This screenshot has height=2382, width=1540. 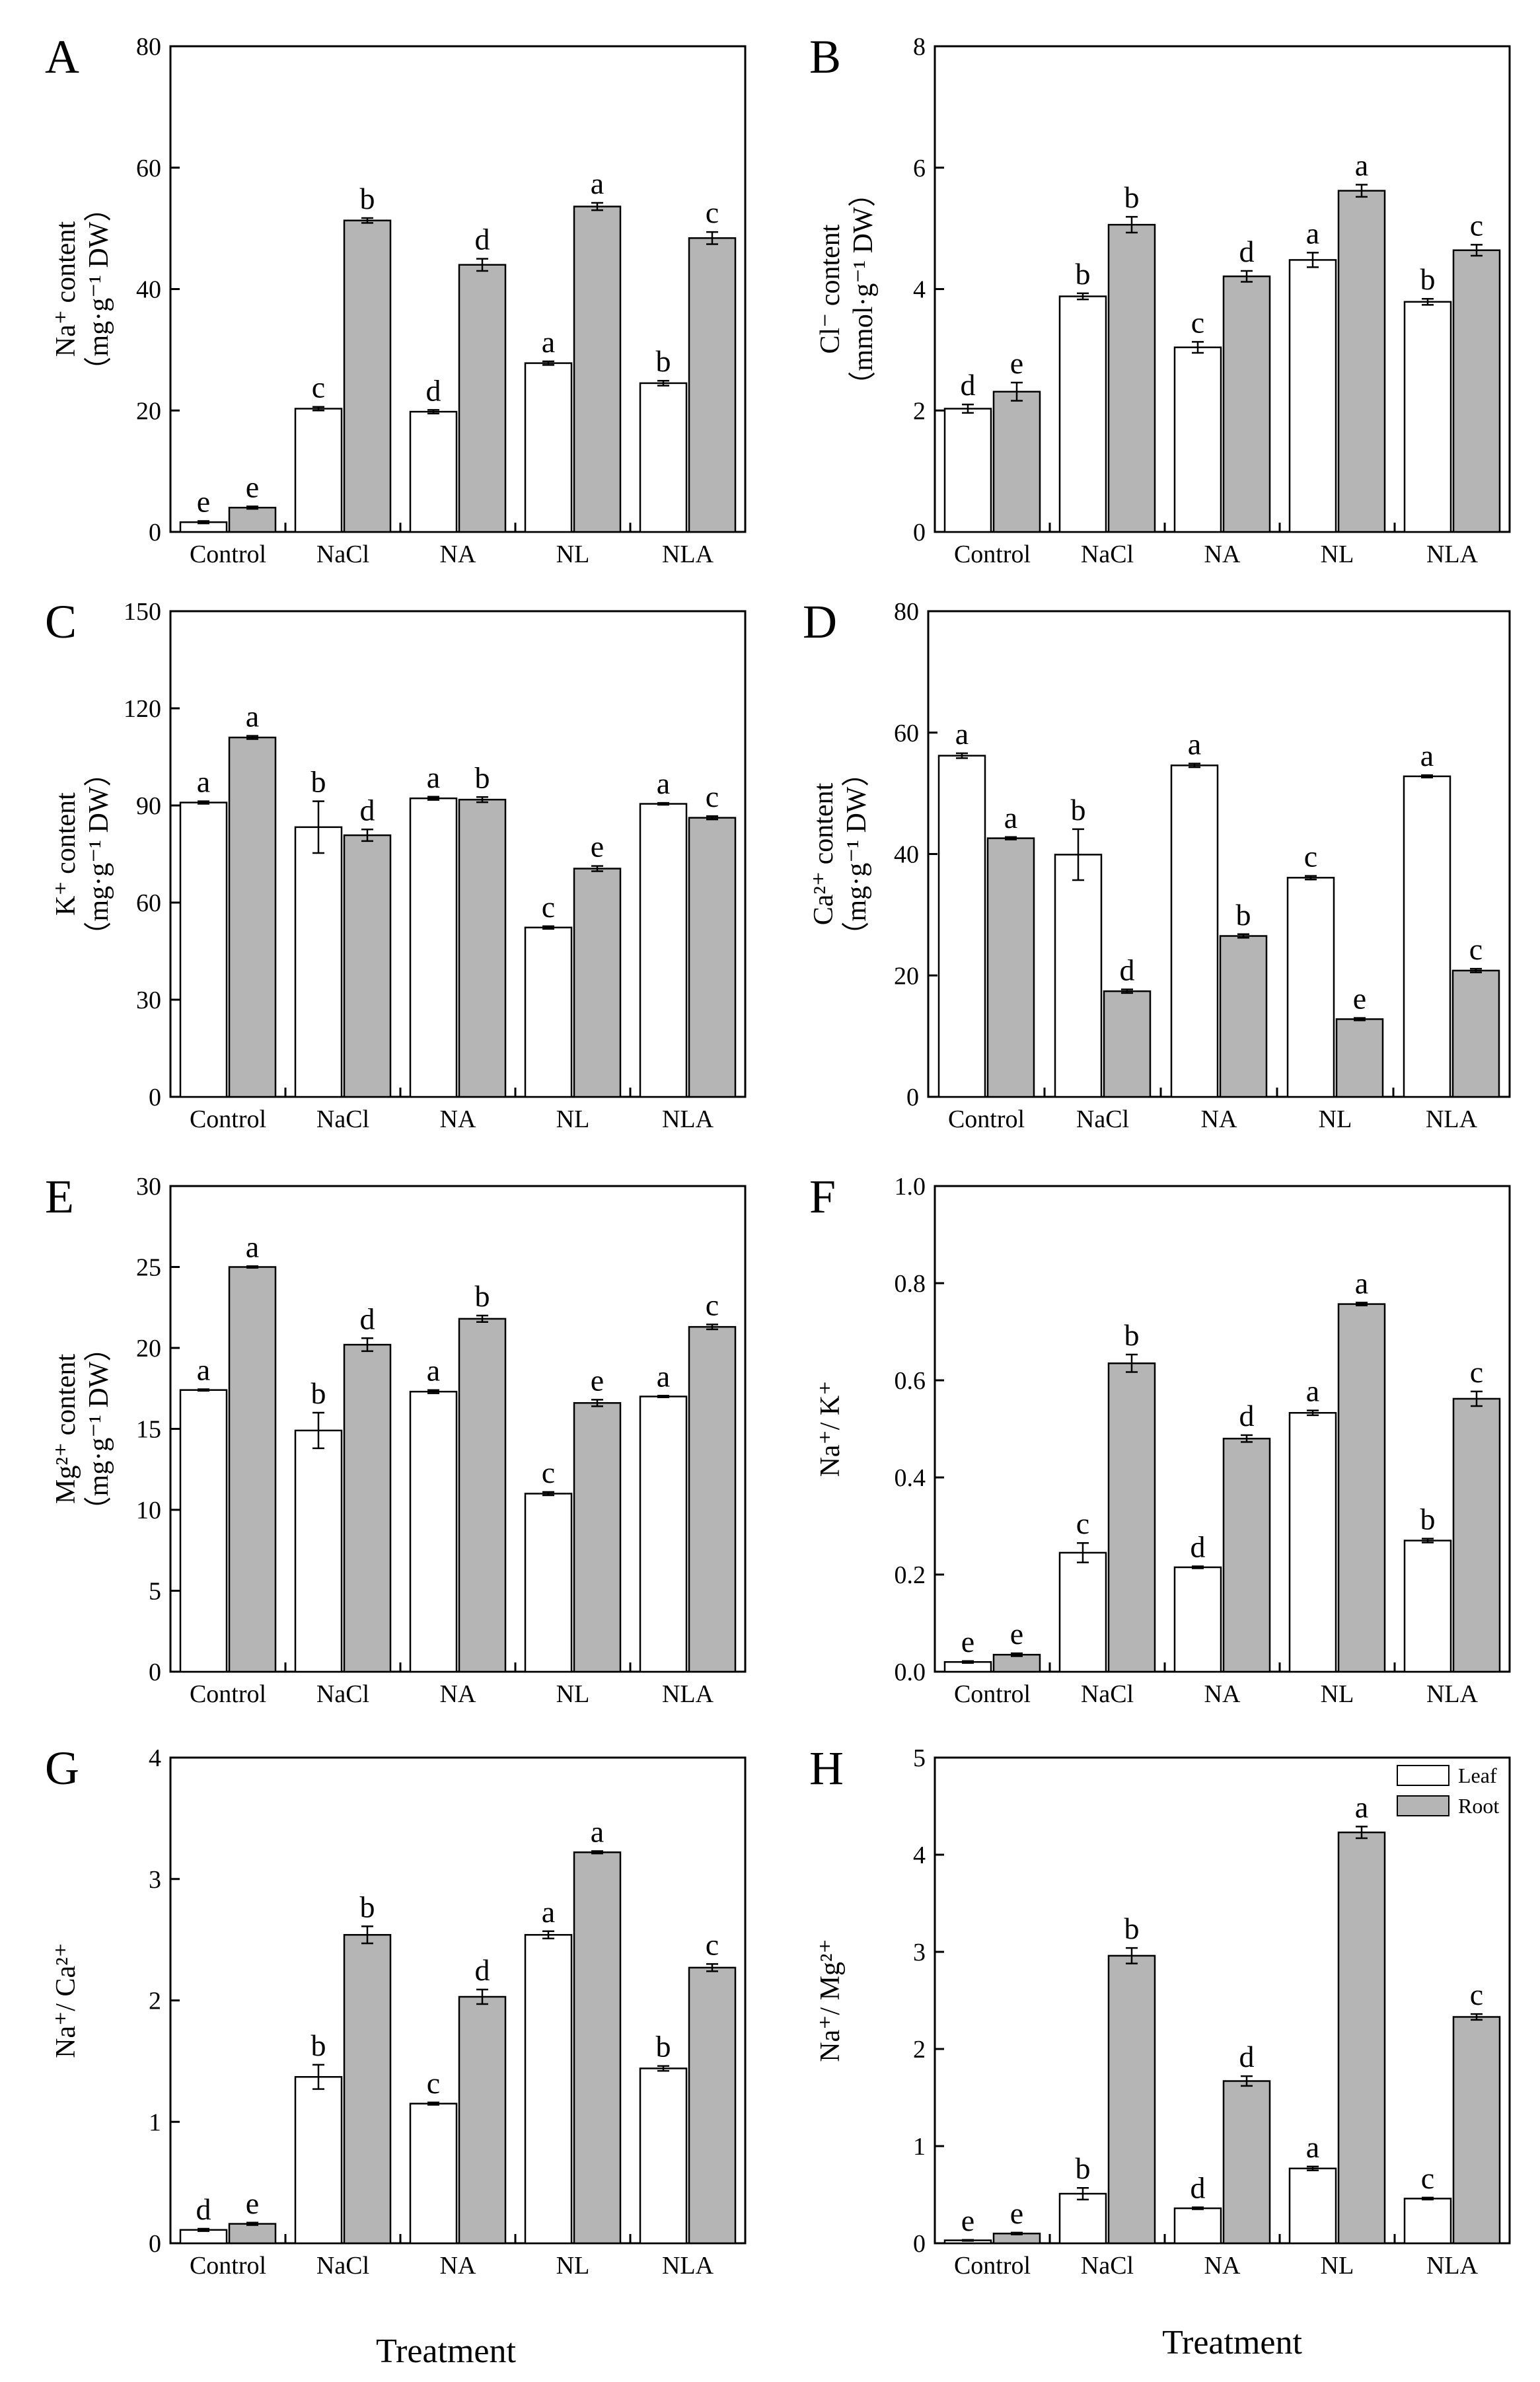 What do you see at coordinates (148, 1268) in the screenshot?
I see `y-tick-label: 25` at bounding box center [148, 1268].